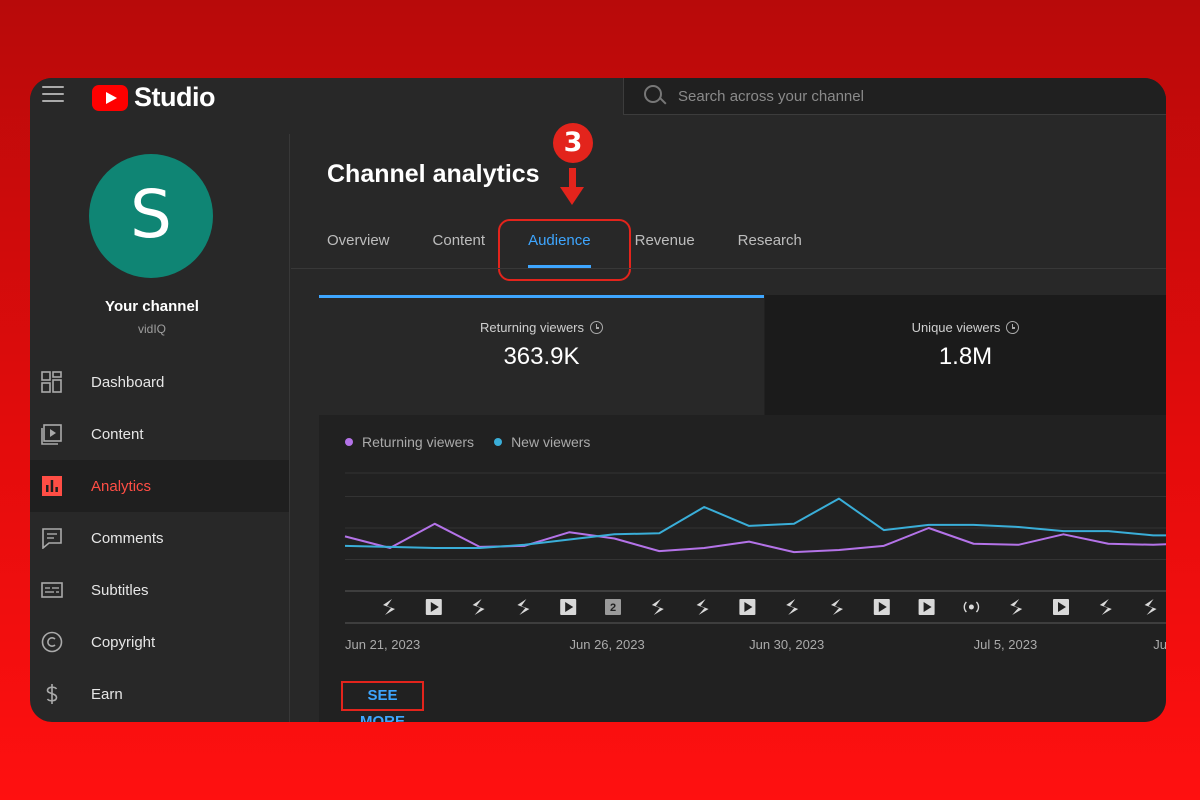 The height and width of the screenshot is (800, 1200). I want to click on earn-icon, so click(52, 694).